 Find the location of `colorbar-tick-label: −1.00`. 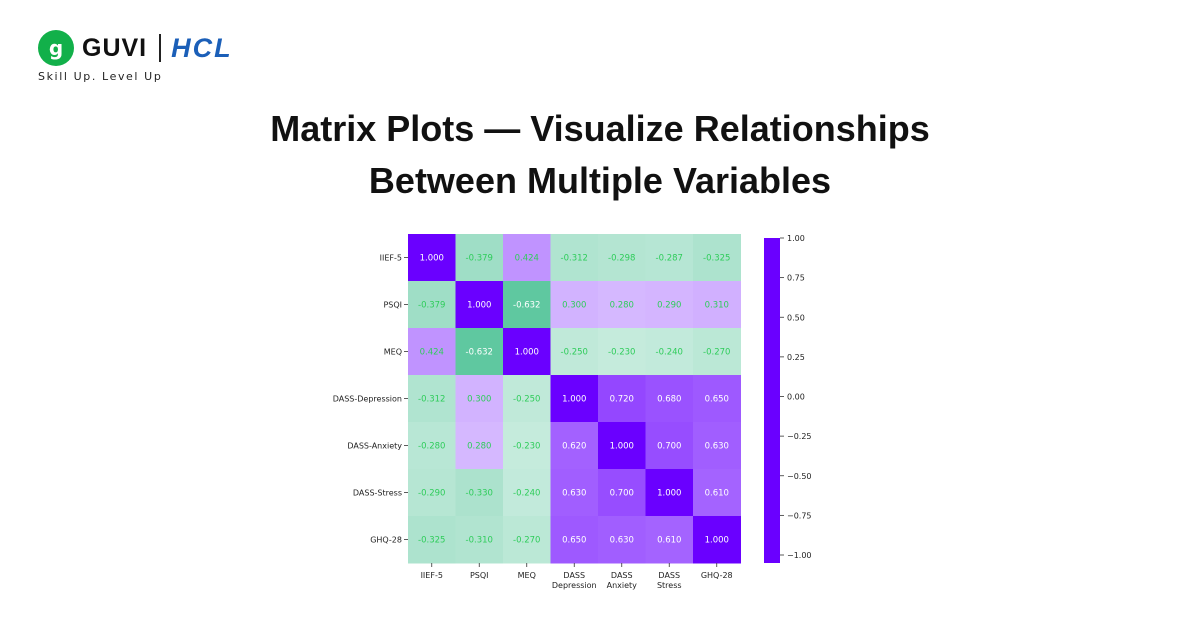

colorbar-tick-label: −1.00 is located at coordinates (799, 555).